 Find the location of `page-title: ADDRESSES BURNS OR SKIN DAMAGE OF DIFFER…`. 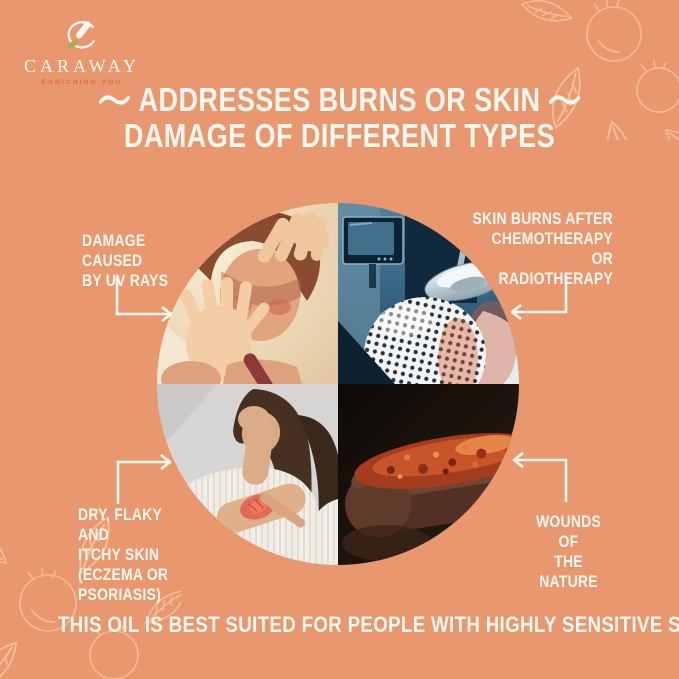

page-title: ADDRESSES BURNS OR SKIN DAMAGE OF DIFFER… is located at coordinates (339, 118).